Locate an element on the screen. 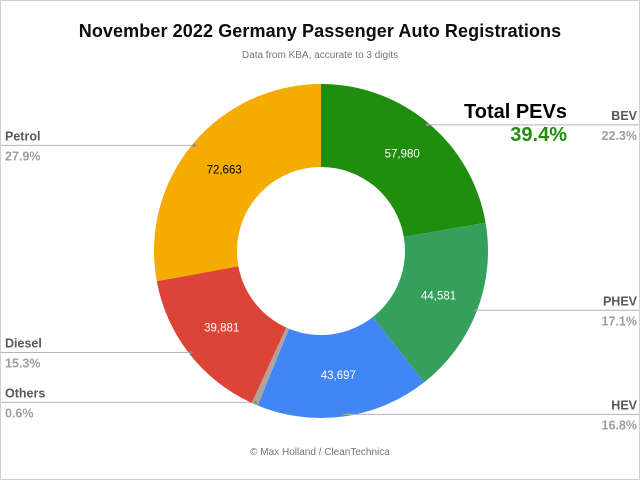 The width and height of the screenshot is (640, 480). category-label-hev: HEV is located at coordinates (624, 405).